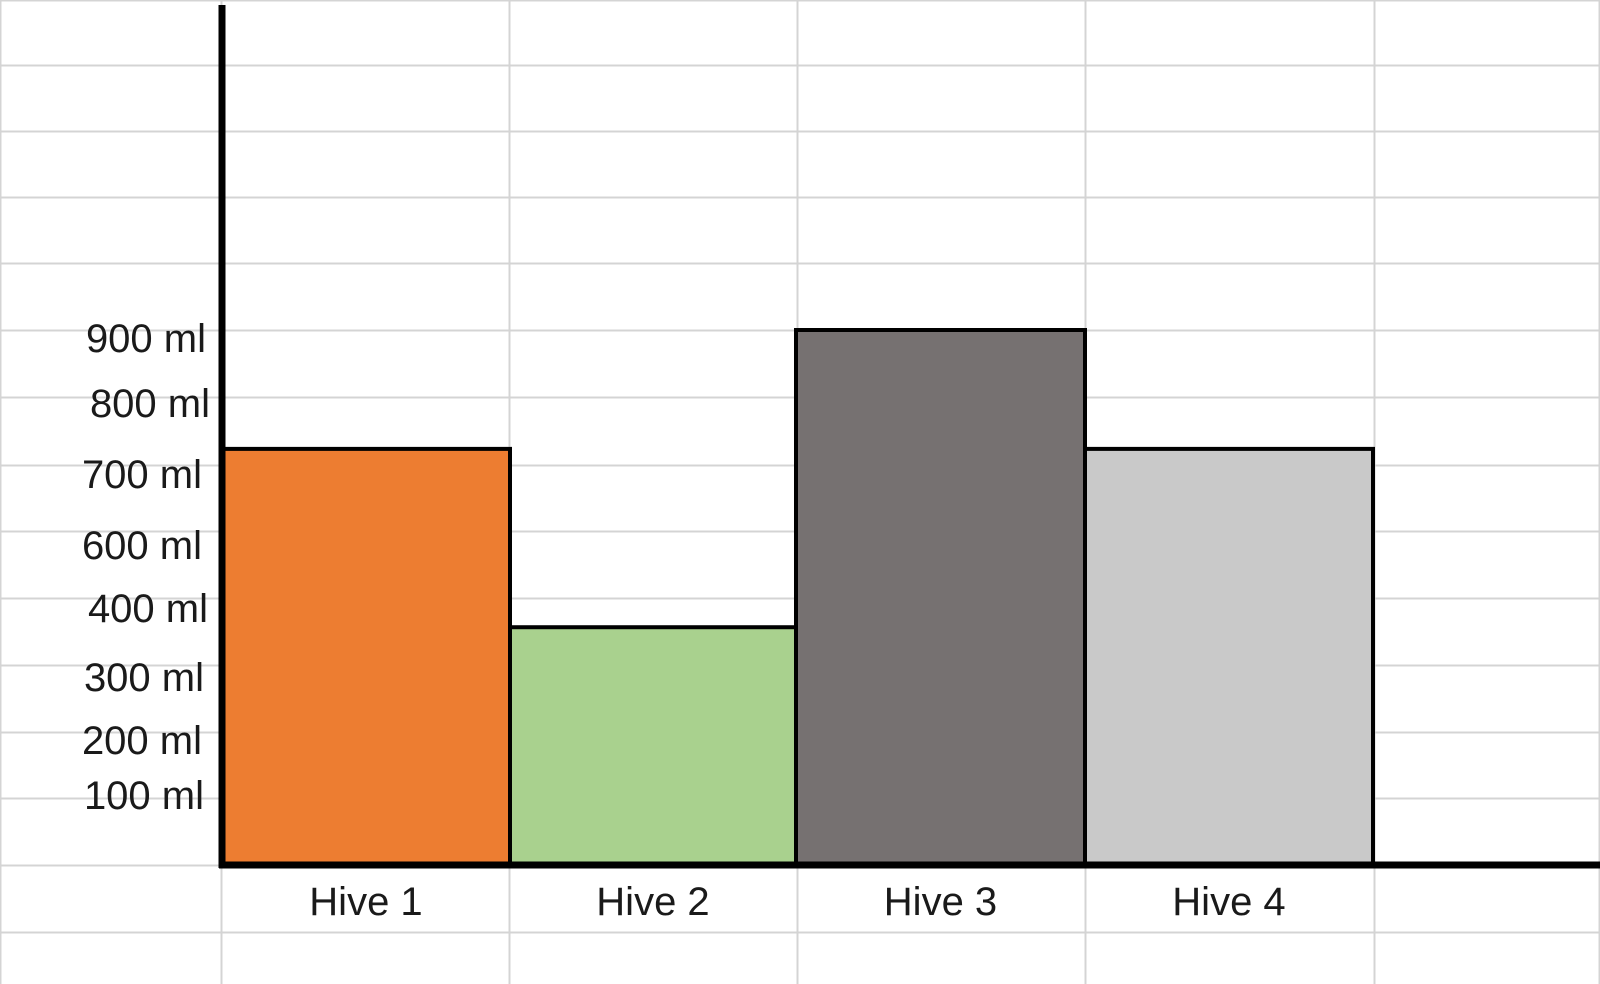  What do you see at coordinates (150, 404) in the screenshot?
I see `y-tick-label: 800 ml` at bounding box center [150, 404].